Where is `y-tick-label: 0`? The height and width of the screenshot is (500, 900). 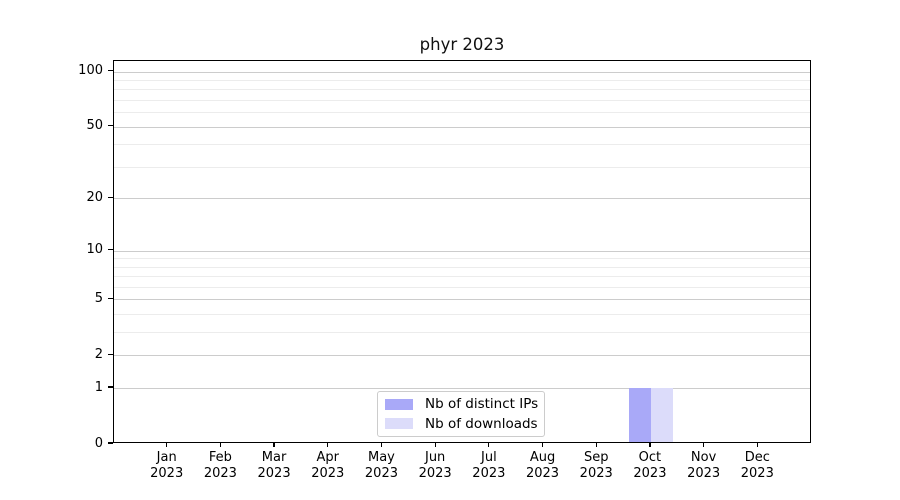
y-tick-label: 0 is located at coordinates (98, 443).